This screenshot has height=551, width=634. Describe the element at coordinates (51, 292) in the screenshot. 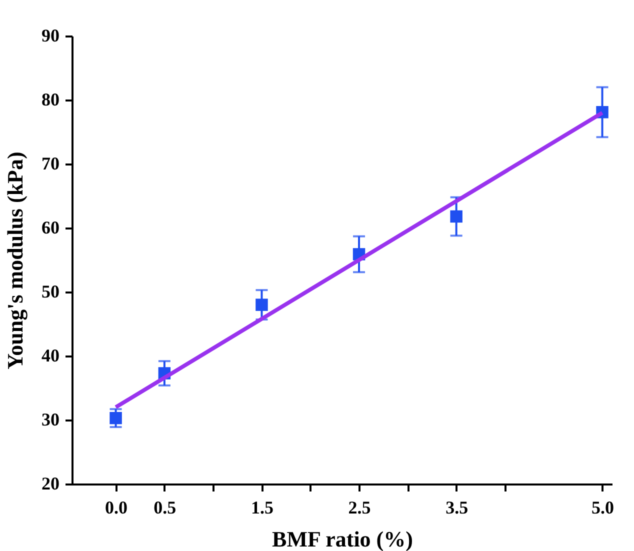

I see `y-tick-label: 50` at that location.